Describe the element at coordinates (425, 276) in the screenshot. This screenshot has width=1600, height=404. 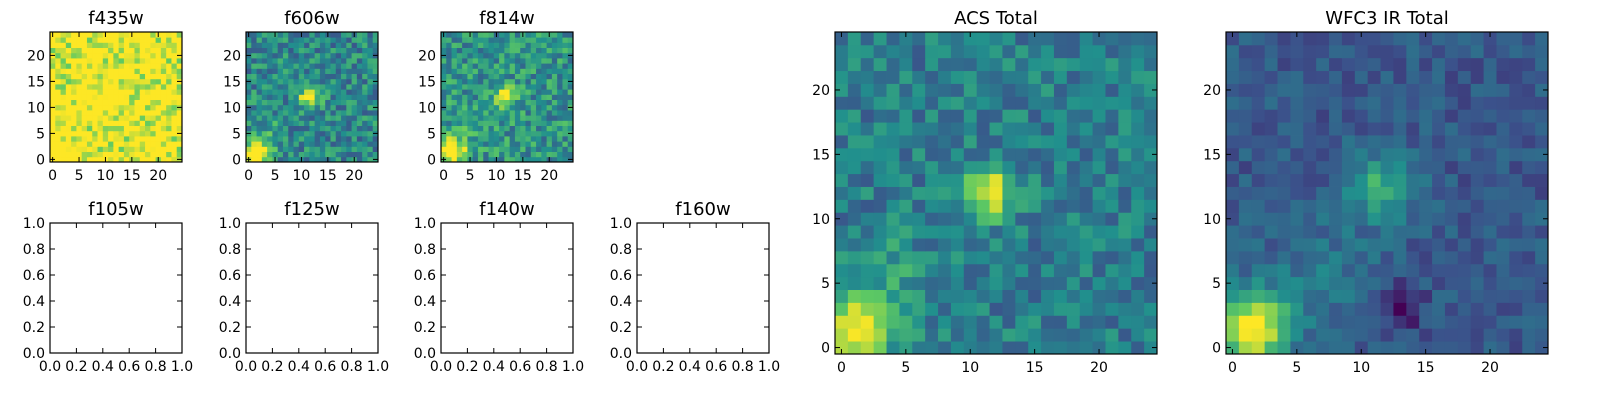
I see `y-tick-label: 0.6` at that location.